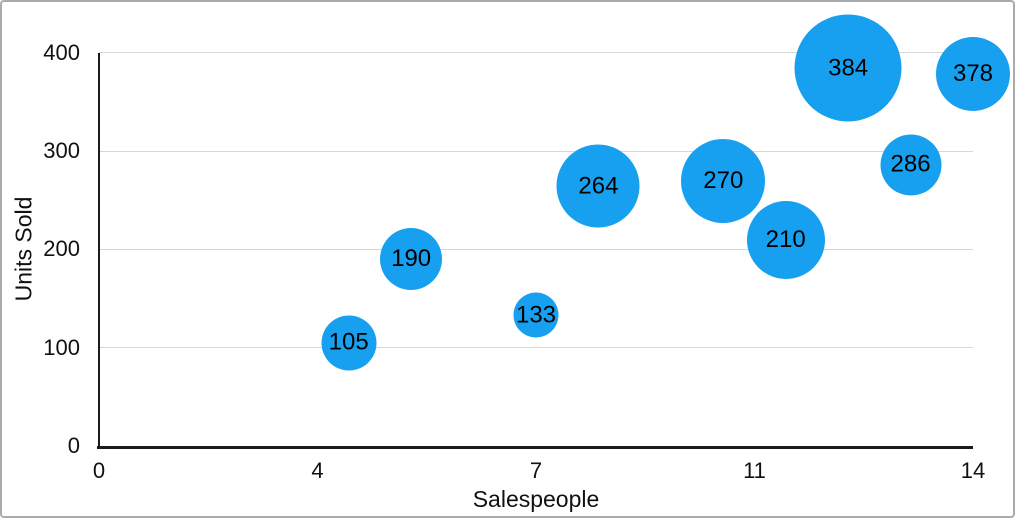  I want to click on bubble-label: 190, so click(411, 259).